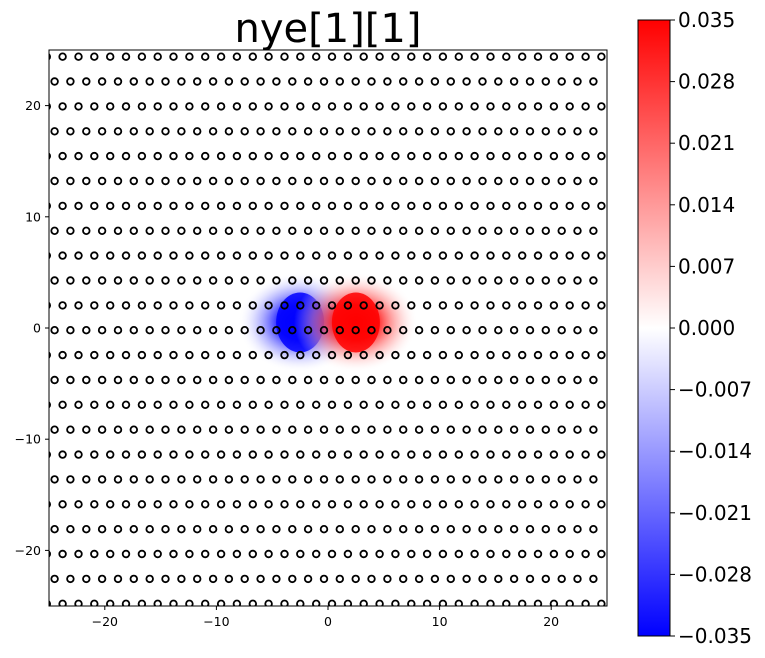 The width and height of the screenshot is (765, 658). I want to click on y-tick-label: 20, so click(33, 105).